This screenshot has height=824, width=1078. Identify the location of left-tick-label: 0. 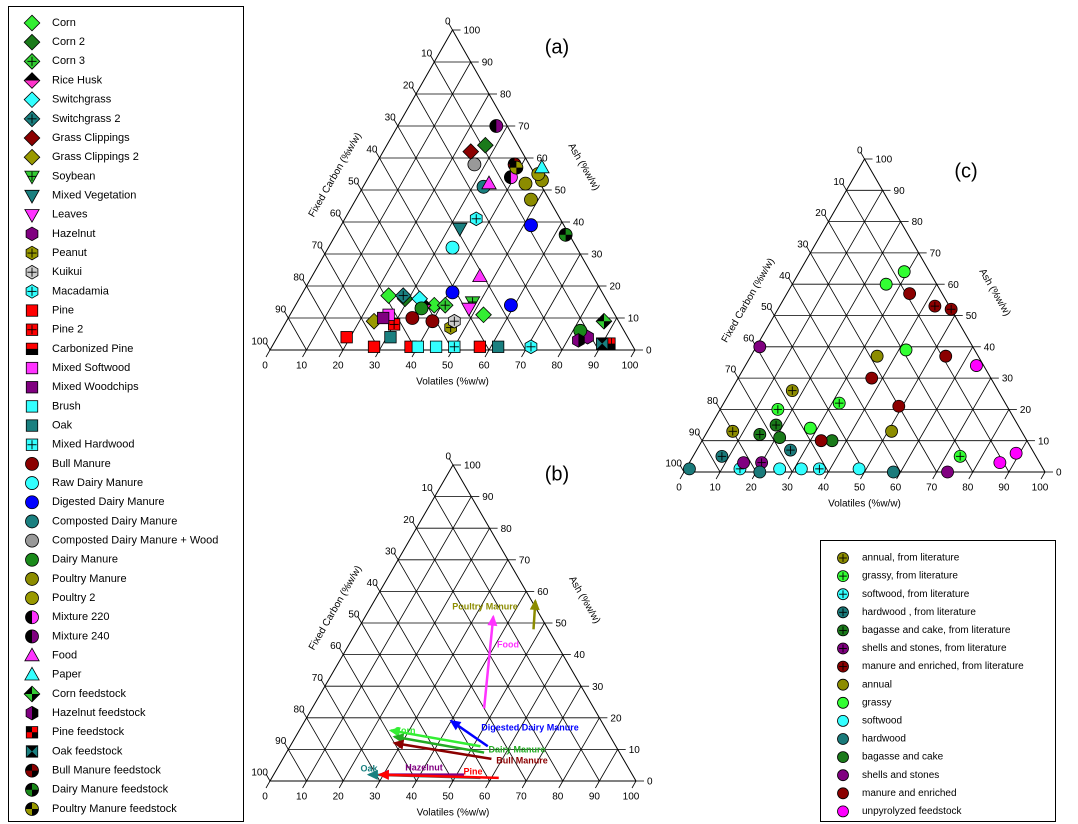
(448, 457).